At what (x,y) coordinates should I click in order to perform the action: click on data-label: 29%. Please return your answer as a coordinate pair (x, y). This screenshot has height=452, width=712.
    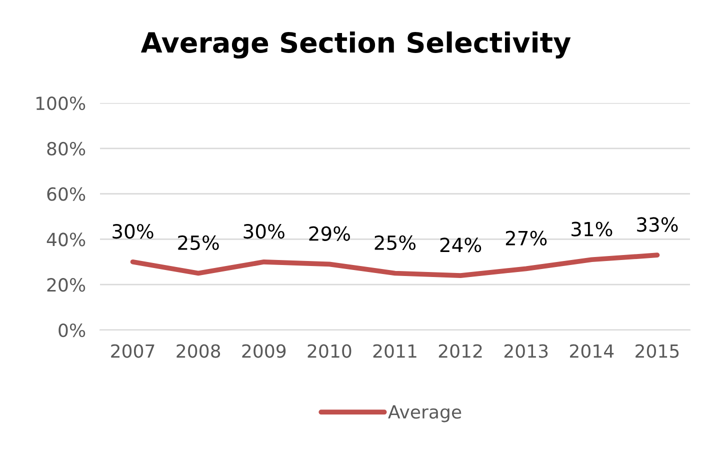
    Looking at the image, I should click on (329, 233).